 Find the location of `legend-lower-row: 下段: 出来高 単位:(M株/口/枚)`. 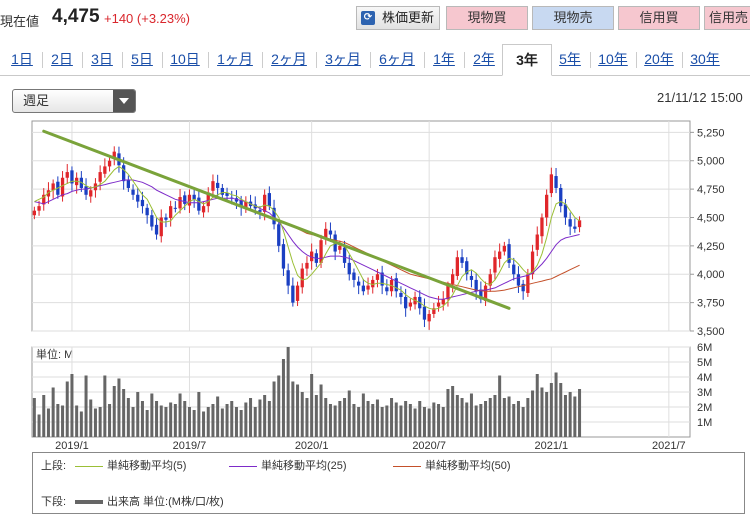

legend-lower-row: 下段: 出来高 単位:(M株/口/枚) is located at coordinates (132, 501).